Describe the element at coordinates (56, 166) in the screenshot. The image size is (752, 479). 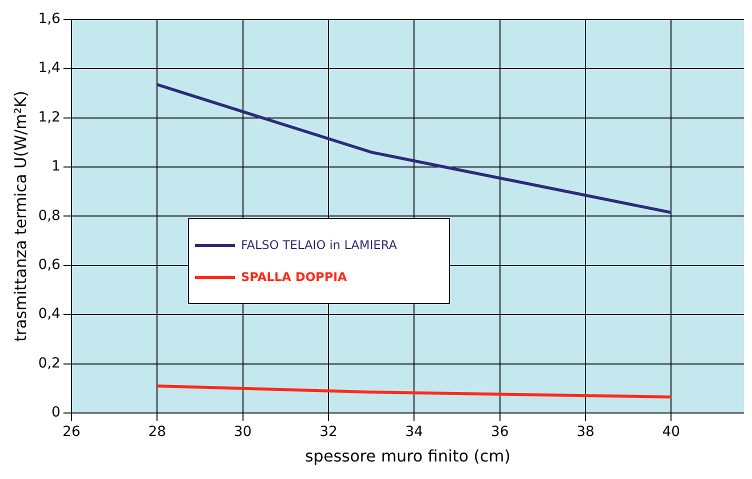
I see `y-tick-label: 1` at that location.